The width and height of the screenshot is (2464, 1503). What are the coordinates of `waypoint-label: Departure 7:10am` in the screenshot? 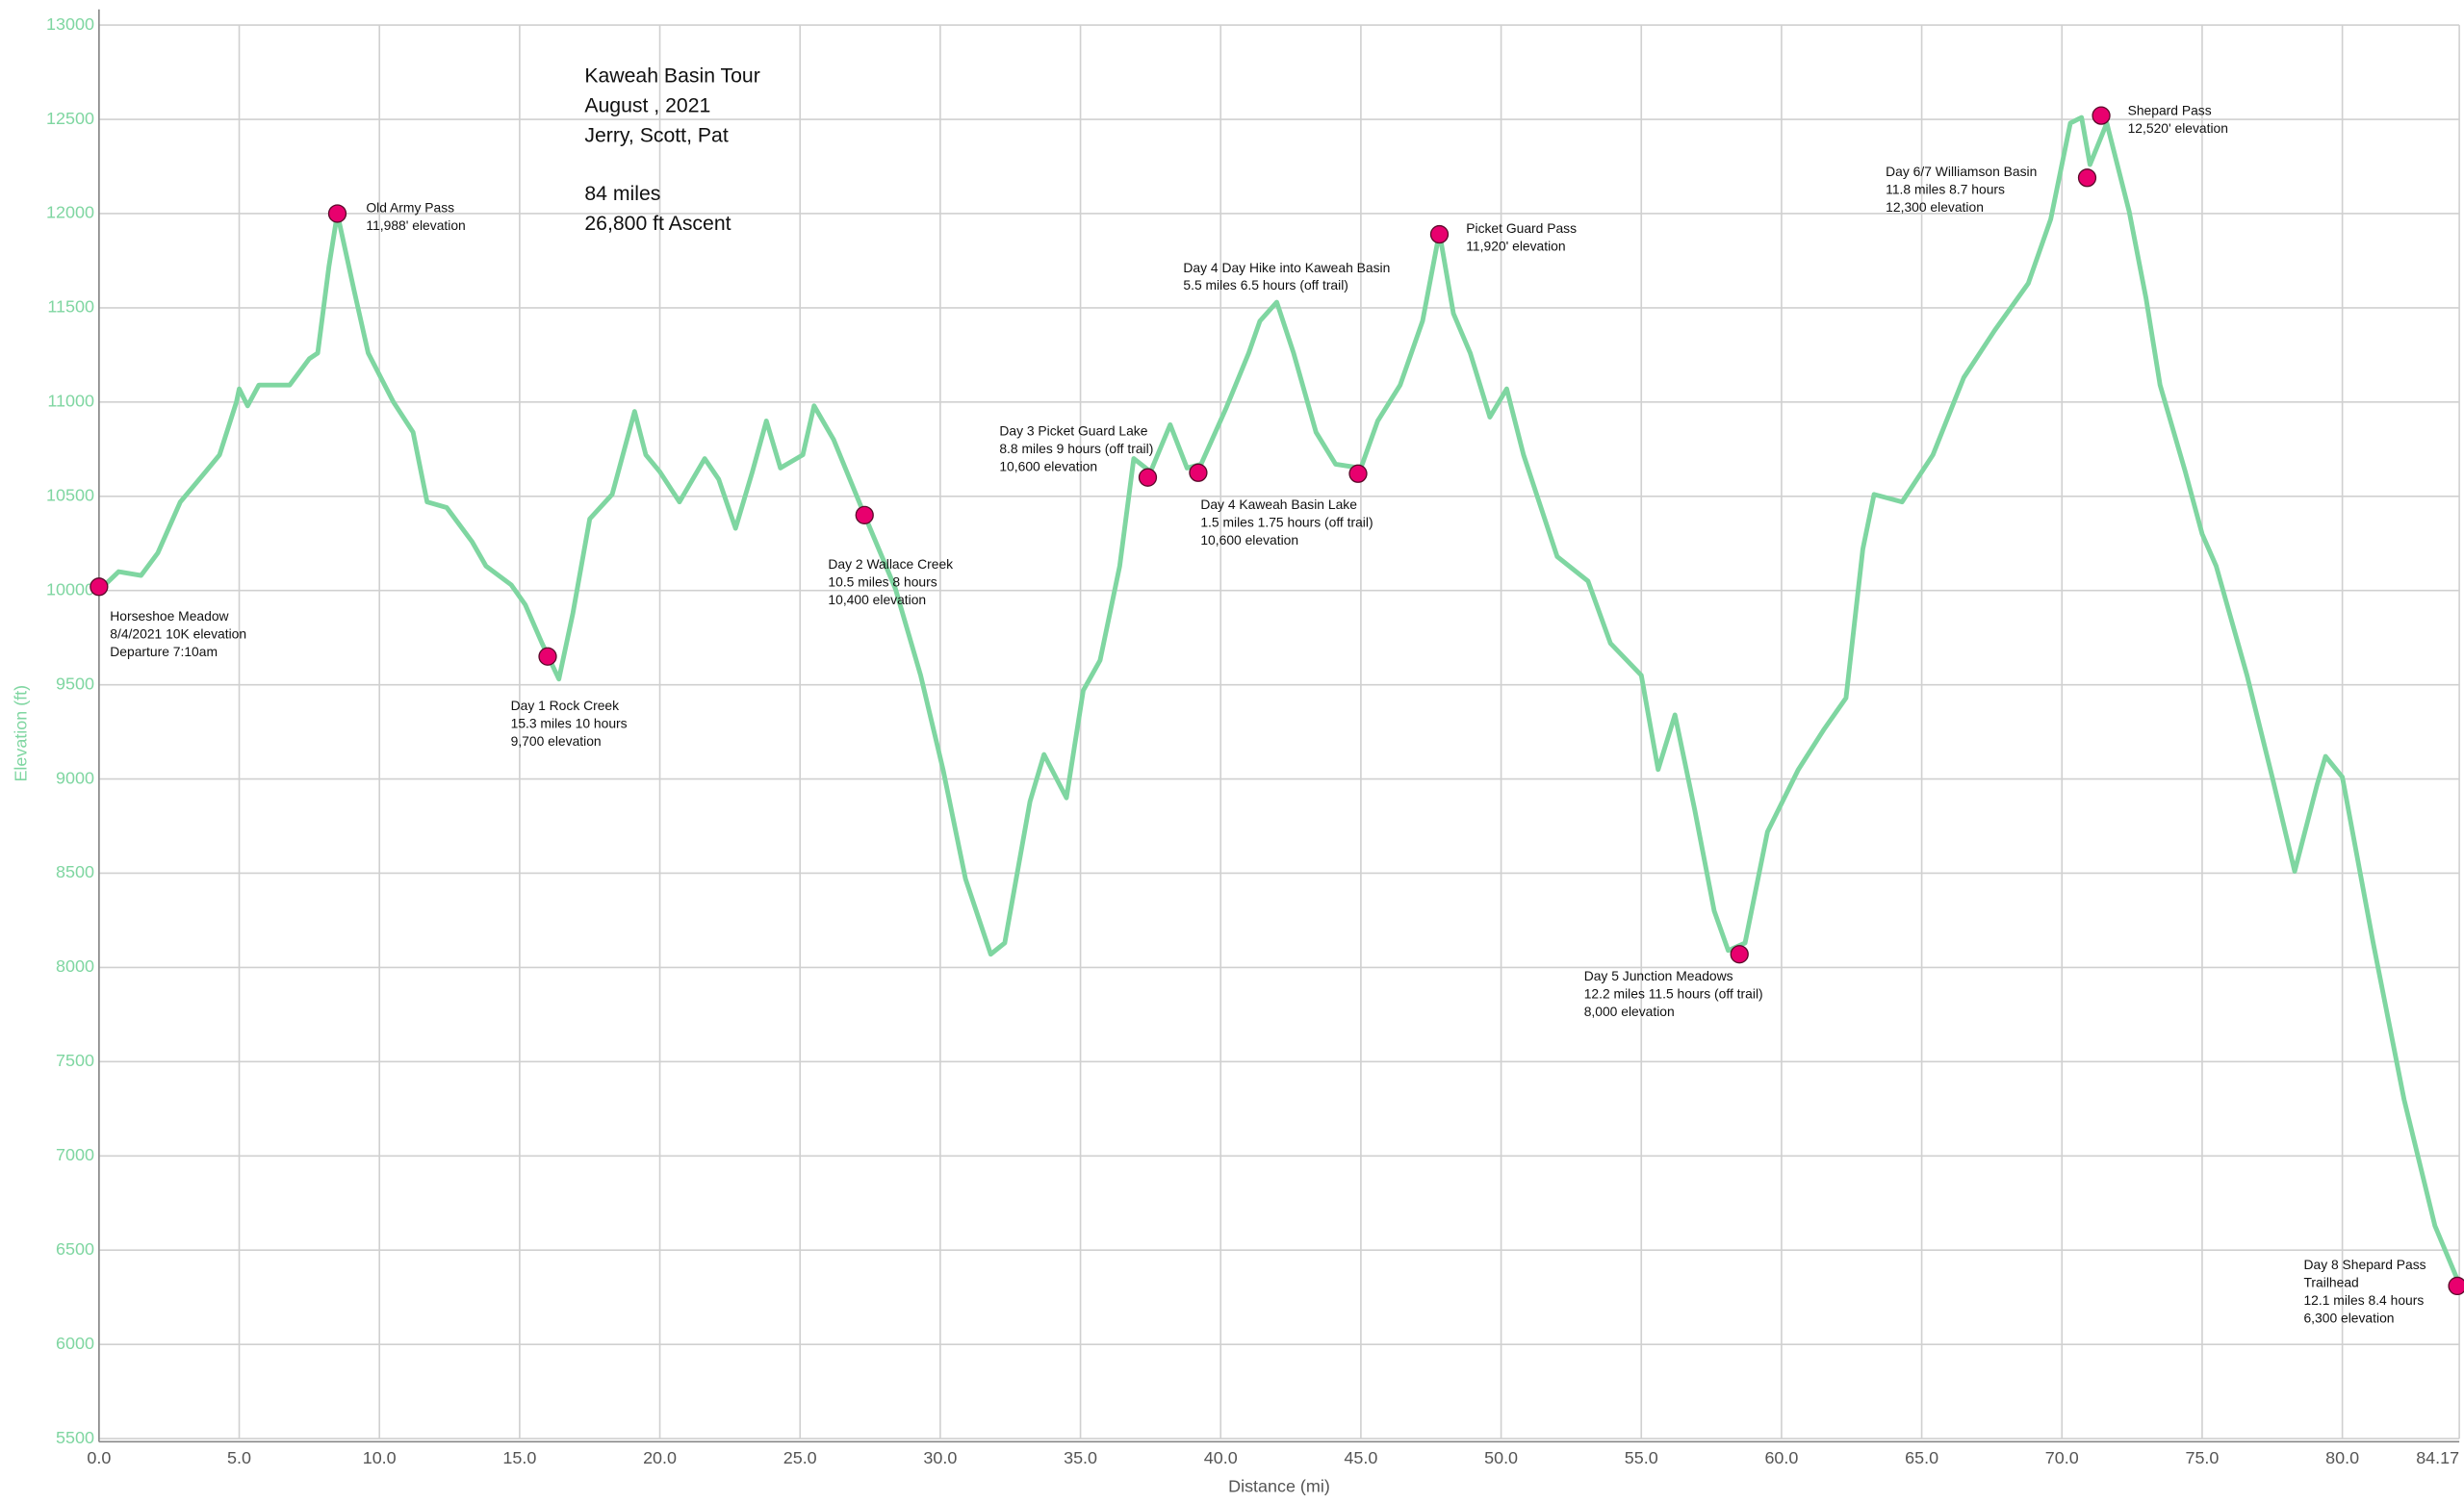 It's located at (164, 651).